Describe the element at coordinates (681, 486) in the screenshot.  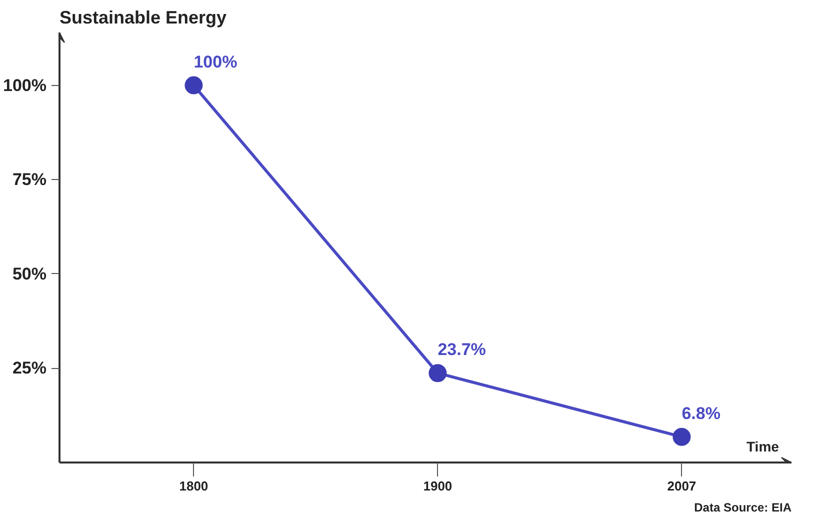
I see `x-tick-label: 2007` at that location.